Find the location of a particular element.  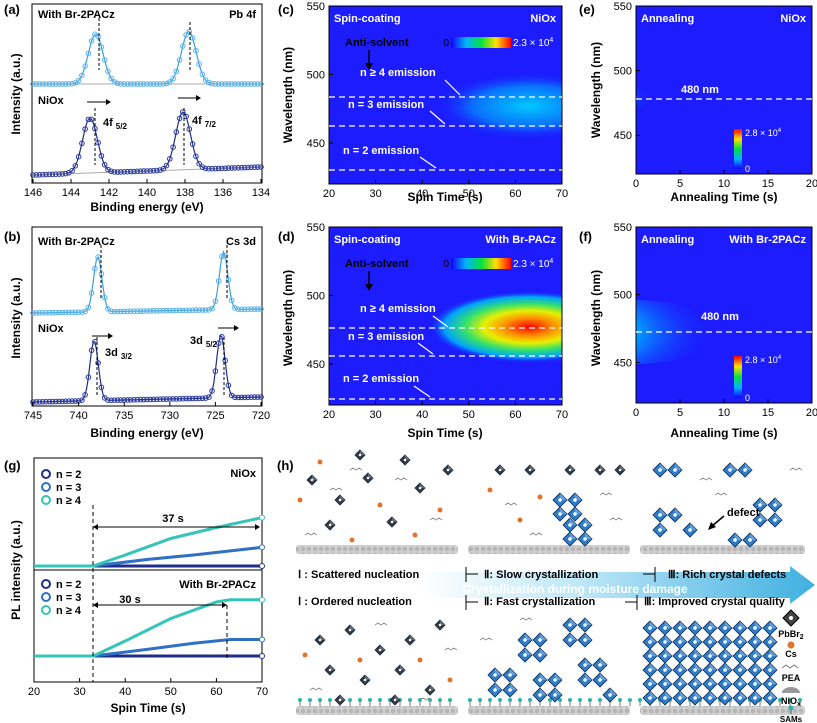

sample-label-top: With Br-2PACz is located at coordinates (76, 15).